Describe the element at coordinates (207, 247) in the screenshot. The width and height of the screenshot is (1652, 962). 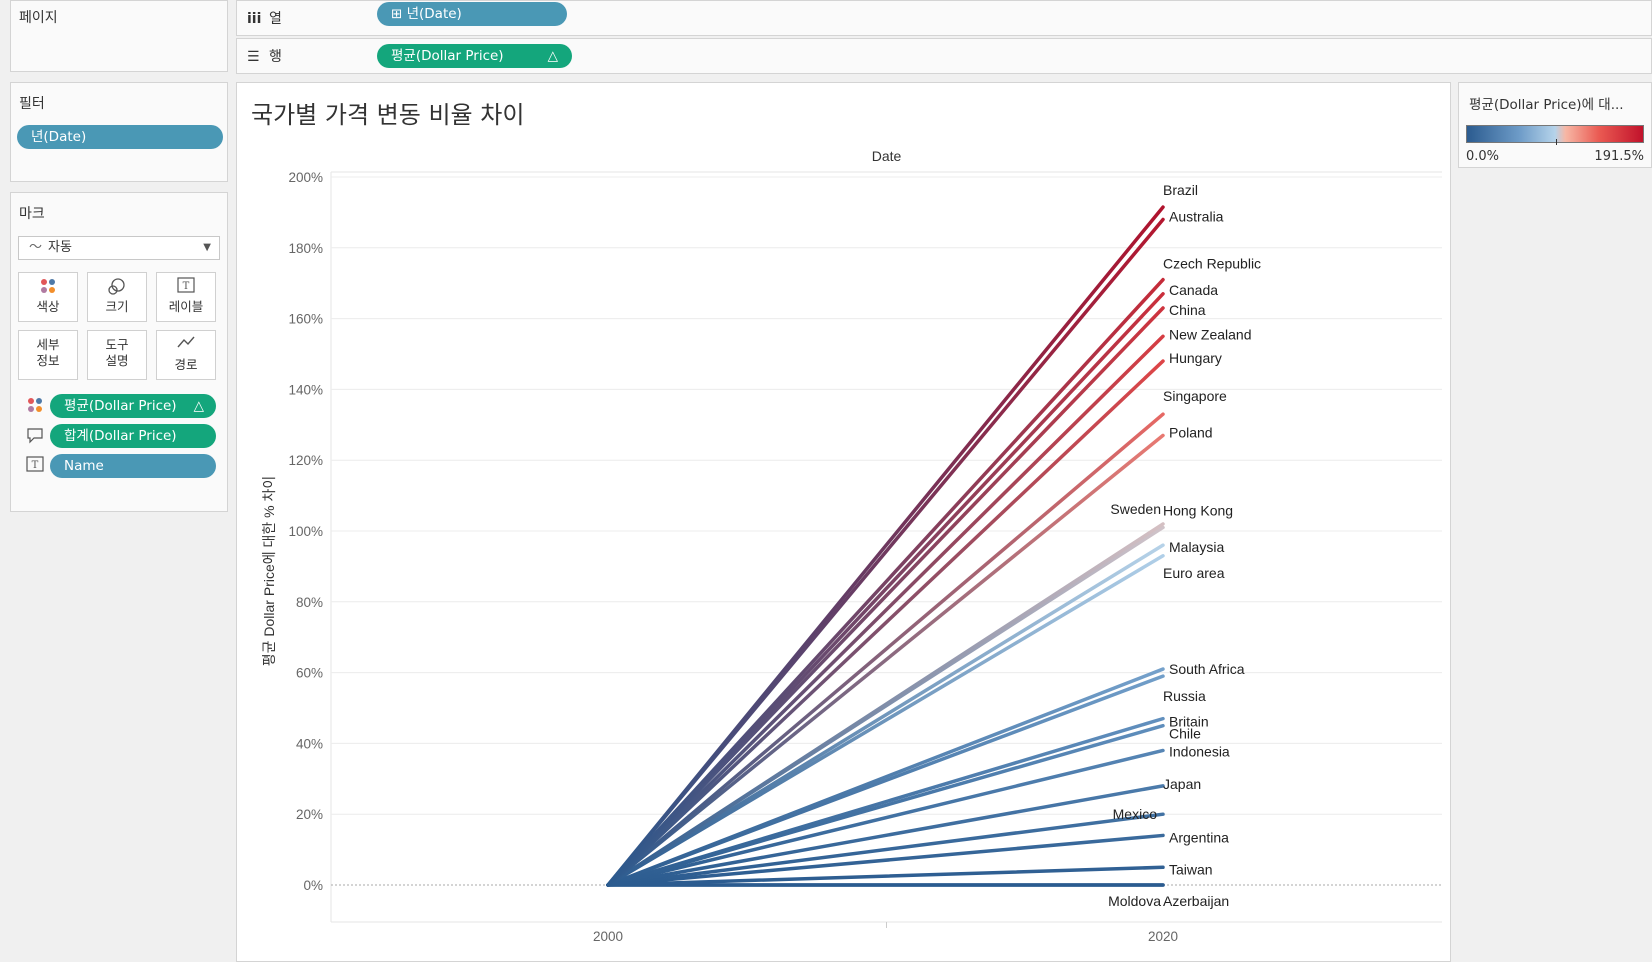
I see `chevron-down-icon: ▼` at that location.